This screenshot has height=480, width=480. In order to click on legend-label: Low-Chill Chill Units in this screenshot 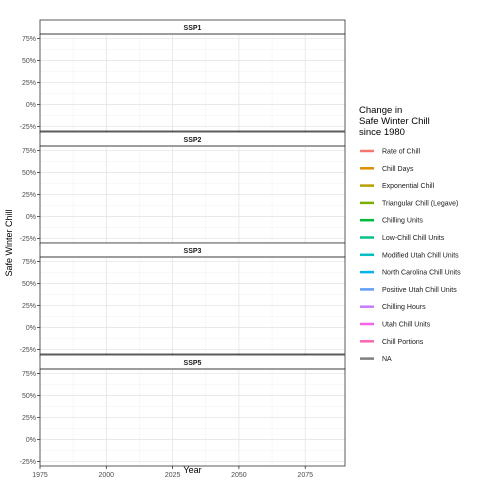, I will do `click(413, 238)`.